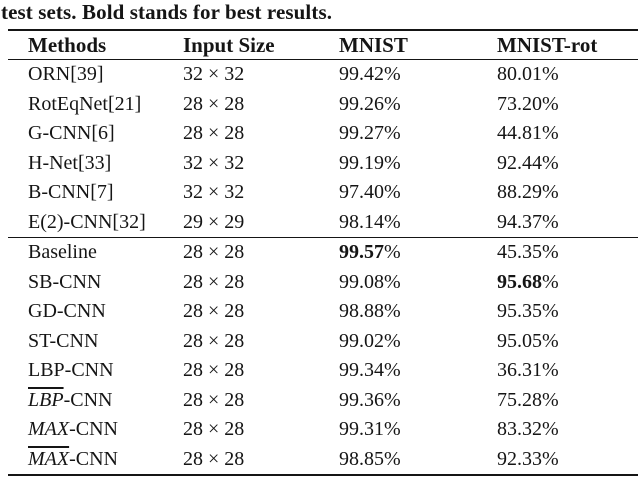 This screenshot has height=480, width=640. I want to click on mnist-rot-cell: 45.35%, so click(567, 252).